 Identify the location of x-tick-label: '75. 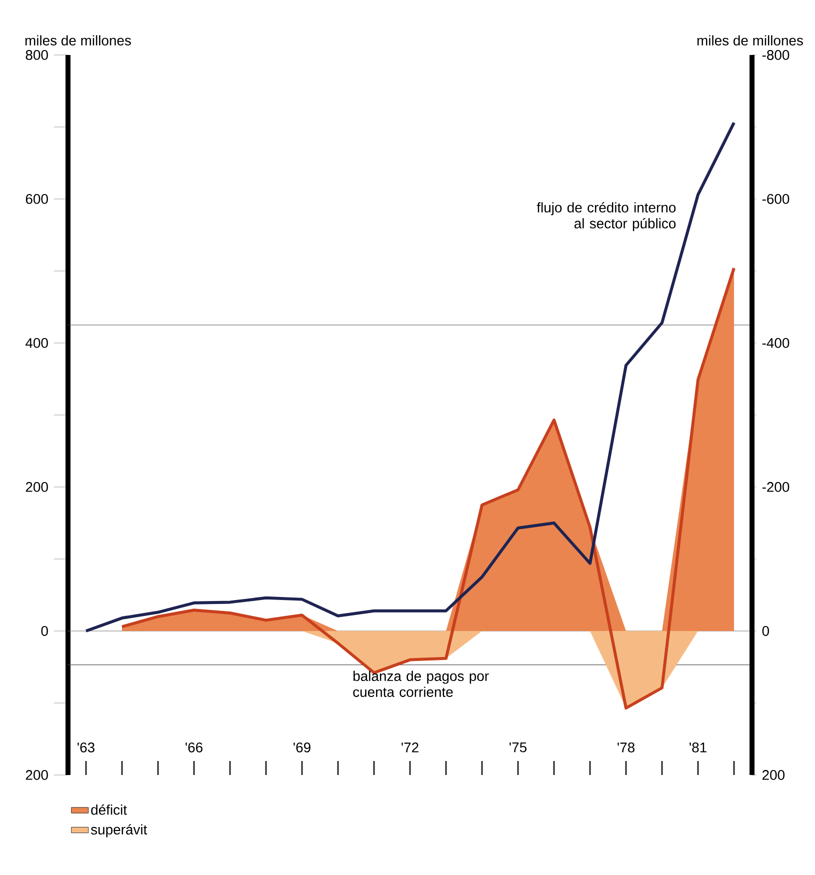
(518, 747).